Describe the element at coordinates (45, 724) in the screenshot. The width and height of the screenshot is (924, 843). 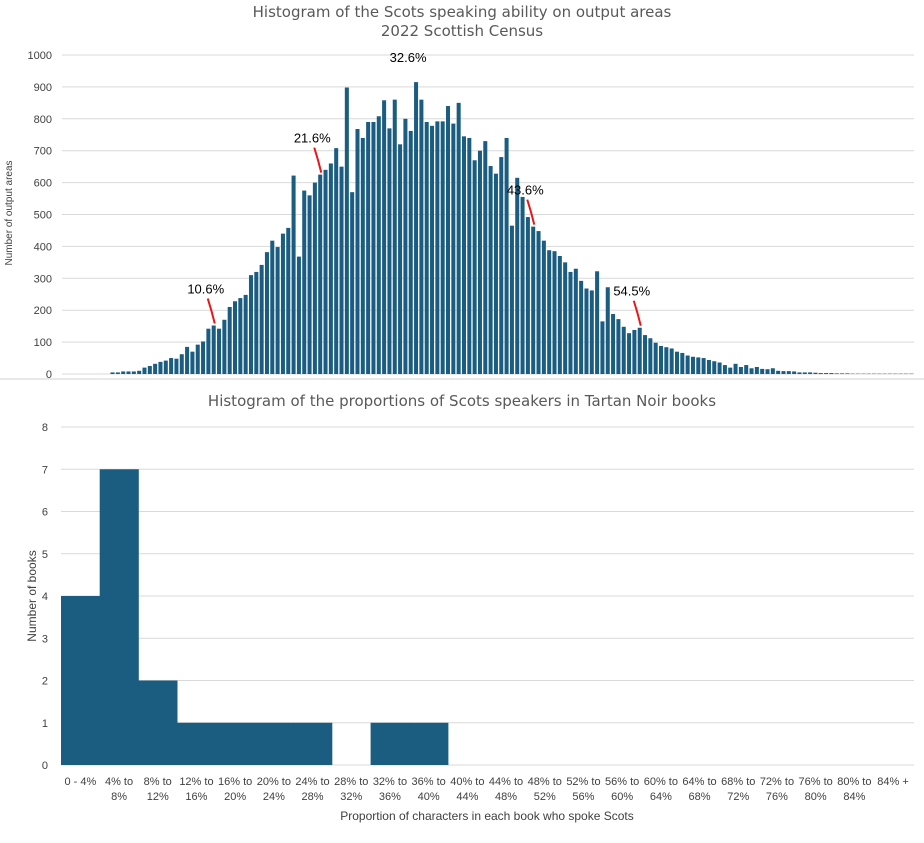
I see `chart2-y-tick: 1` at that location.